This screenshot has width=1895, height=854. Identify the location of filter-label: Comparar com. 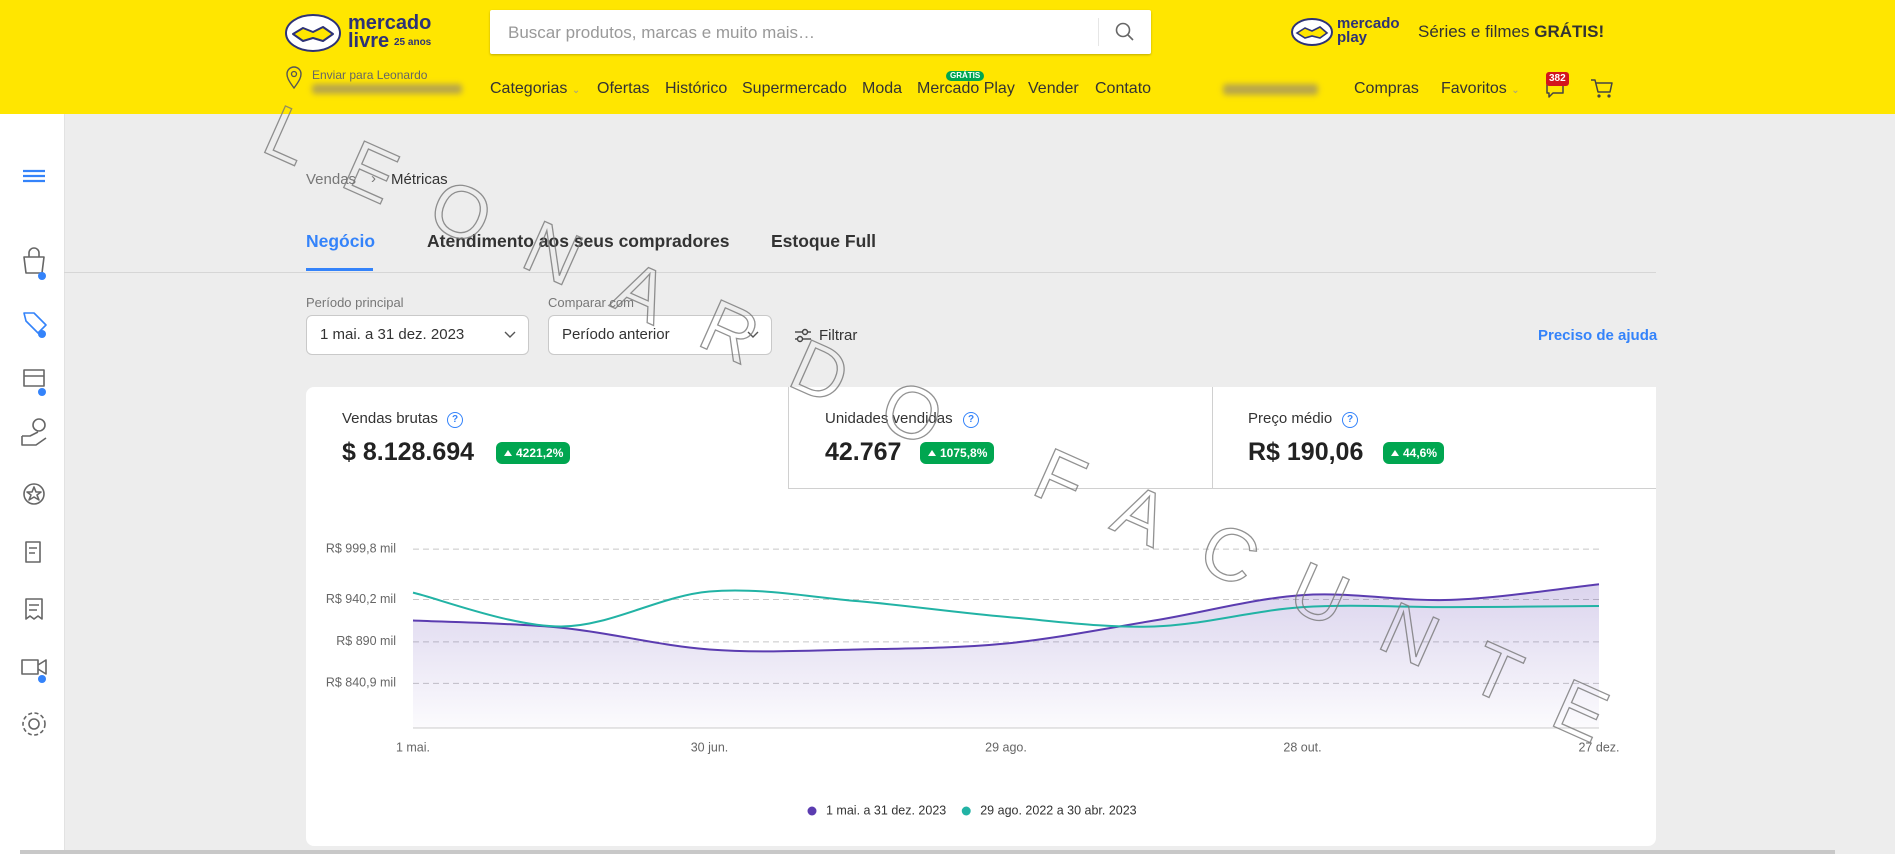
(591, 302).